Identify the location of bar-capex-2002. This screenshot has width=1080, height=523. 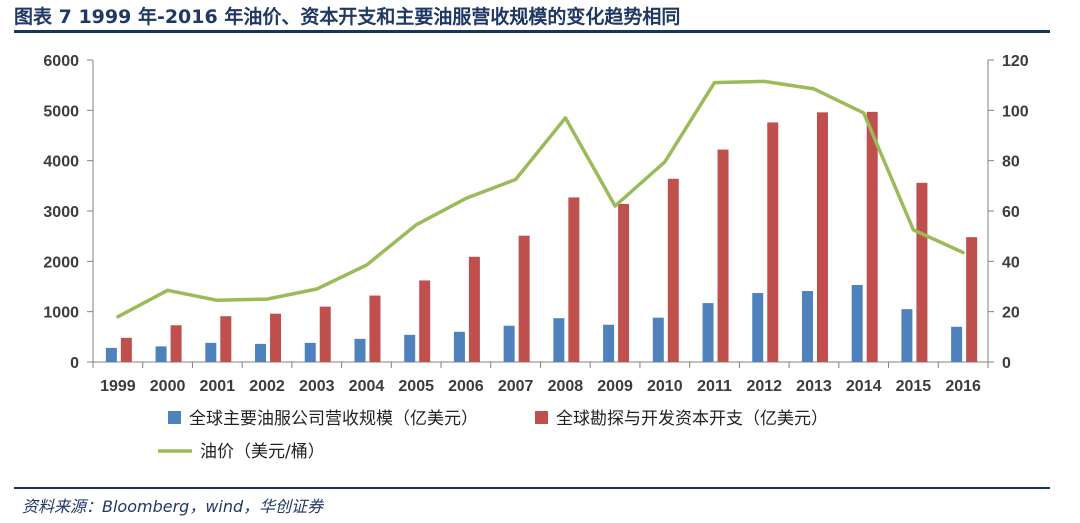
(276, 337).